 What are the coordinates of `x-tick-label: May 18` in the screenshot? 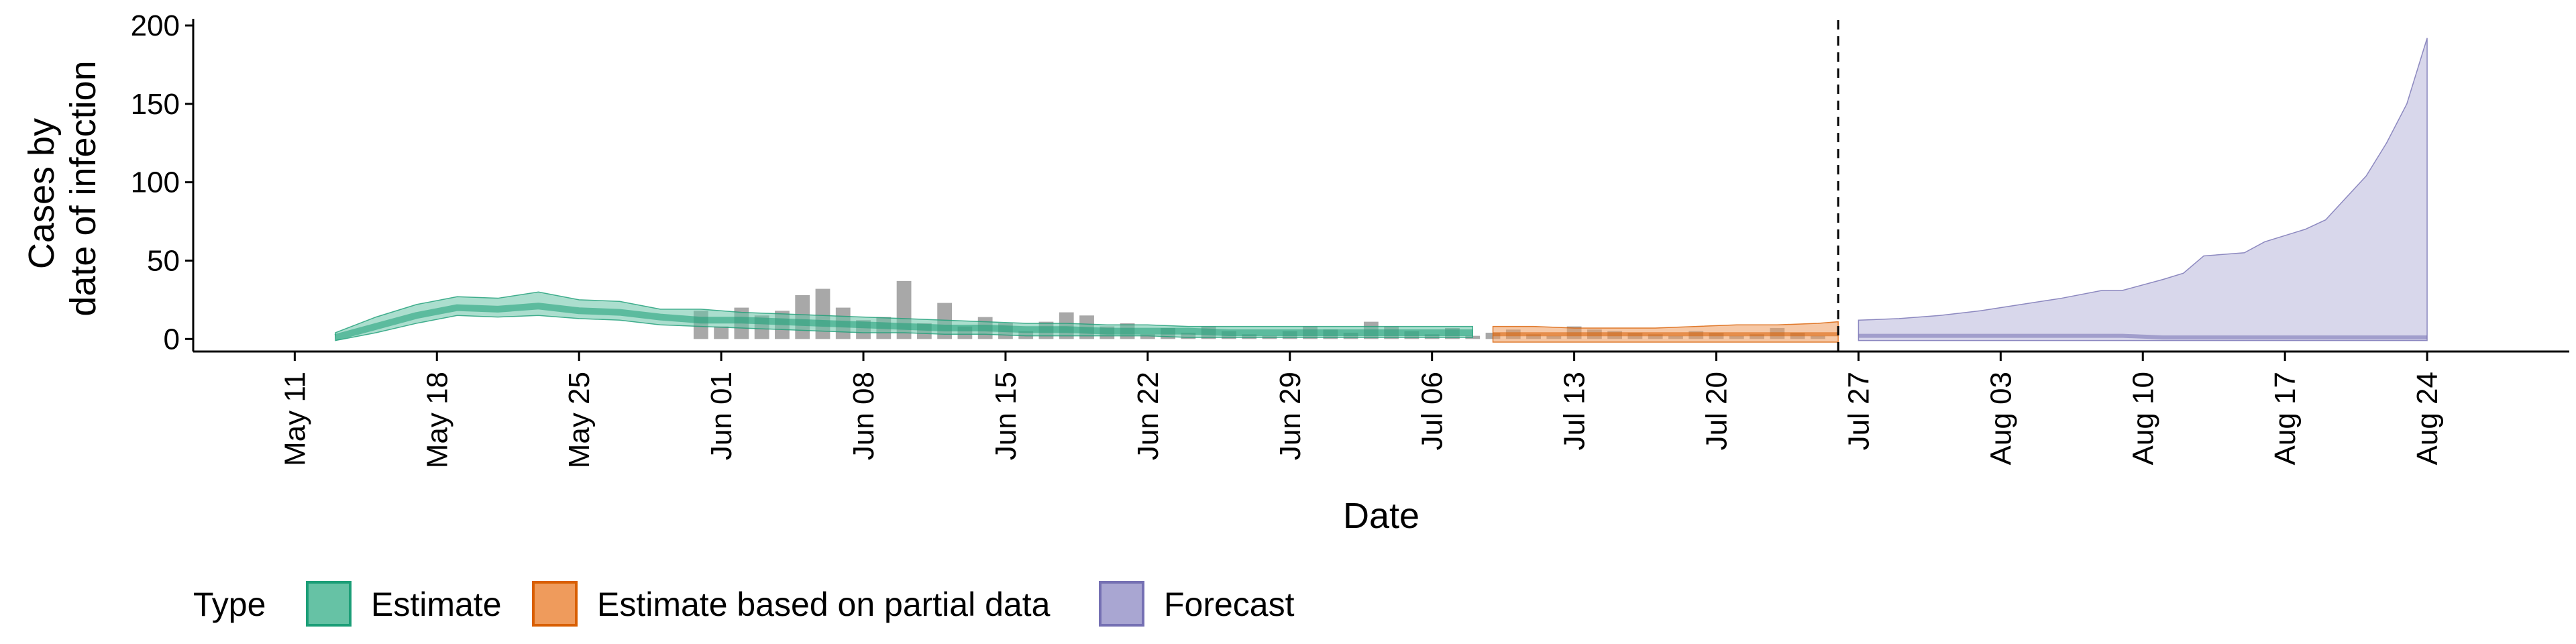 It's located at (437, 420).